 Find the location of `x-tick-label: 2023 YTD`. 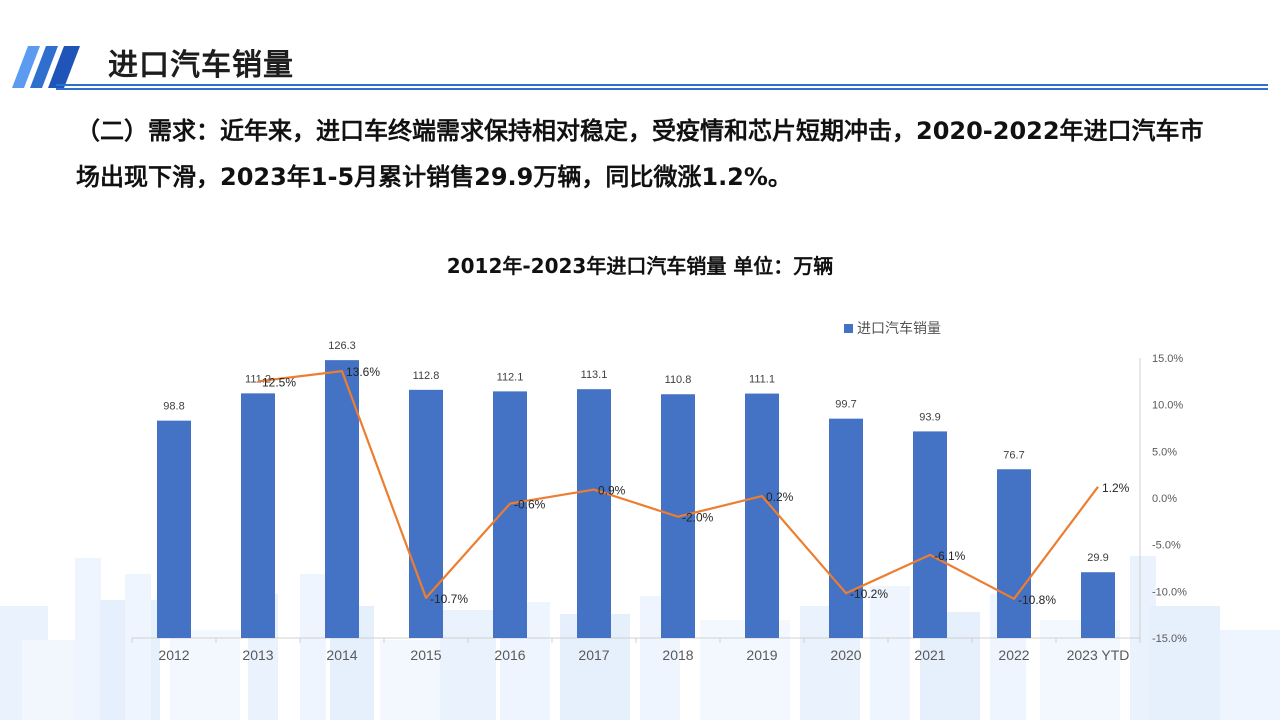

x-tick-label: 2023 YTD is located at coordinates (1098, 655).